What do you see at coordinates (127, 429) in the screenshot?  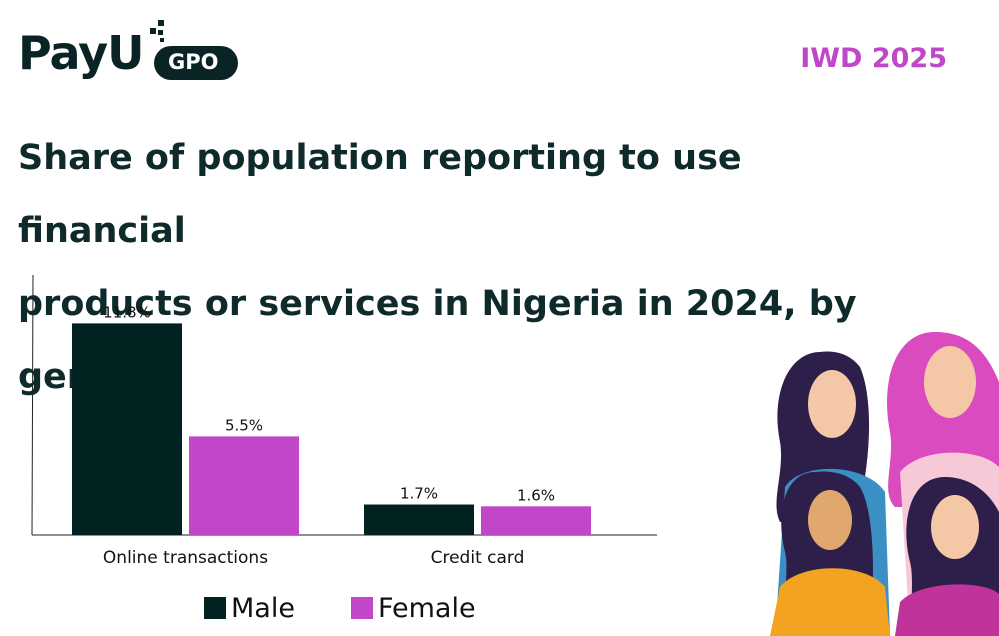 I see `bar-male-online-transactions` at bounding box center [127, 429].